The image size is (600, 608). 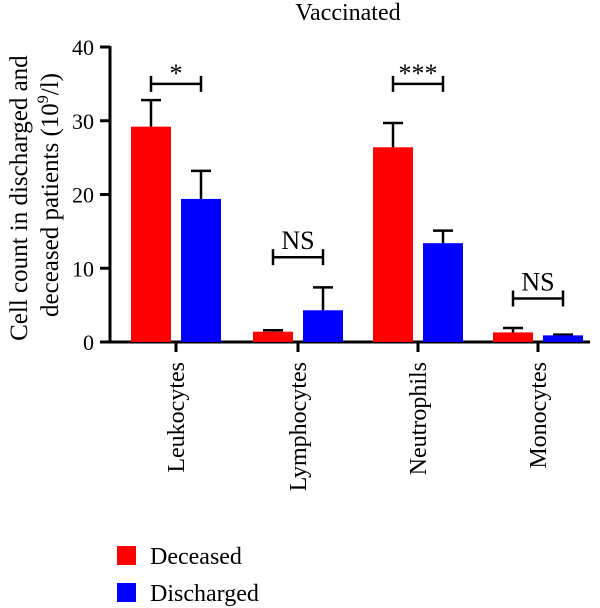 I want to click on sig-label-1: NS, so click(x=297, y=240).